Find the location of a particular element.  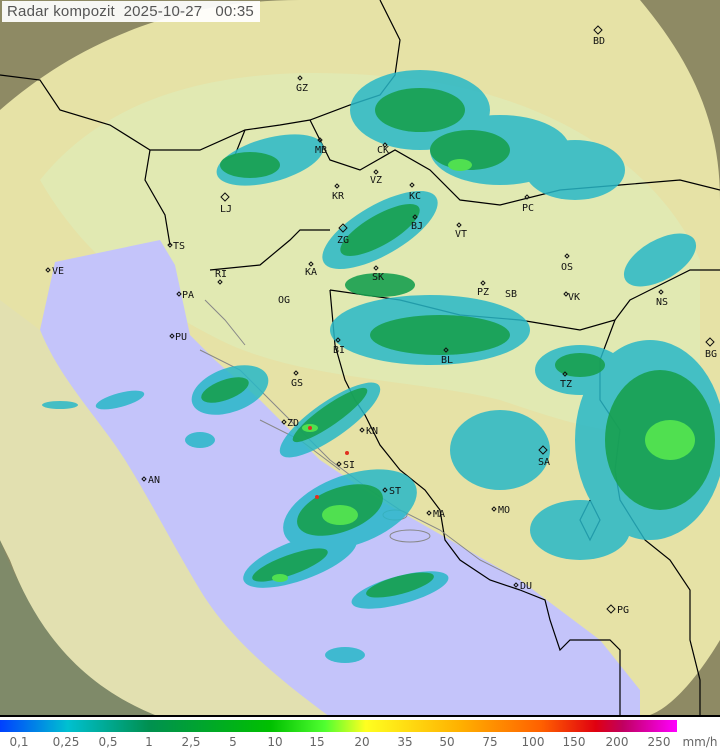

svg-text: VT is located at coordinates (461, 234).